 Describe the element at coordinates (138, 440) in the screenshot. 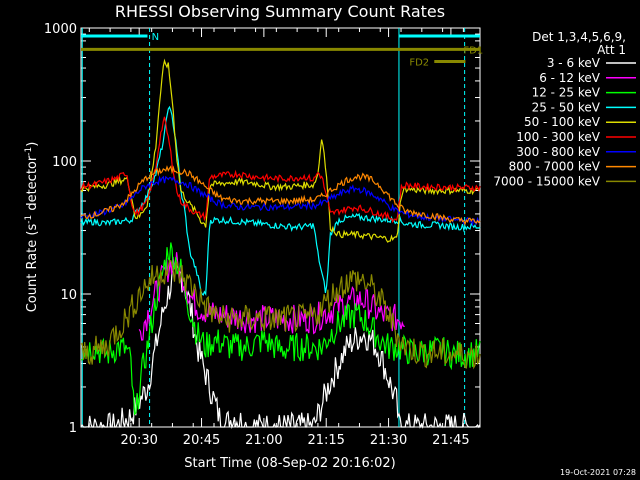

I see `x-tick-label: 20:30` at that location.